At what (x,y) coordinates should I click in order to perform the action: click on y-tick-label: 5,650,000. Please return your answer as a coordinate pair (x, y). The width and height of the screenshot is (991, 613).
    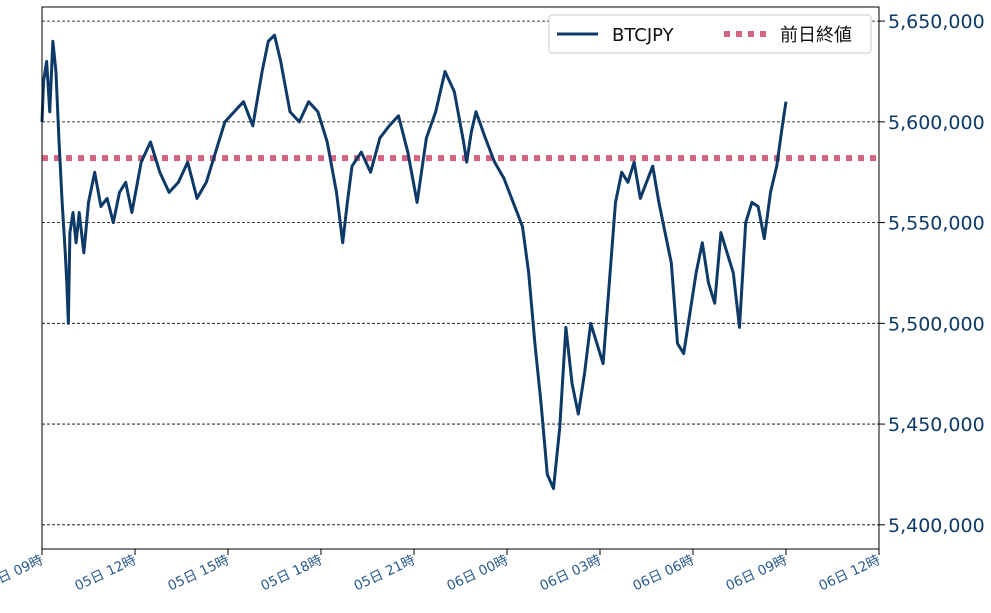
    Looking at the image, I should click on (936, 22).